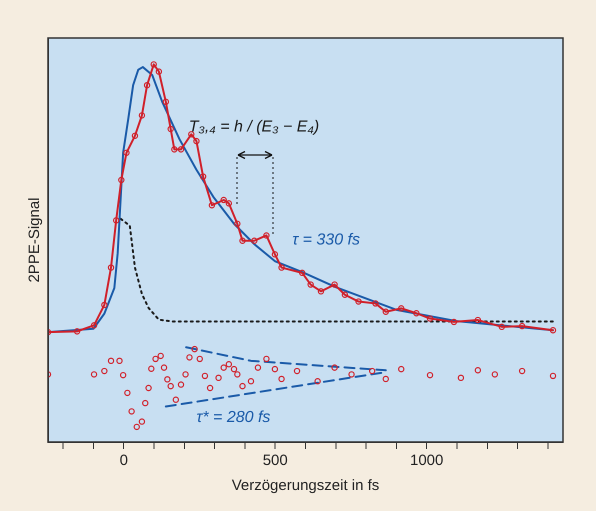  What do you see at coordinates (35, 240) in the screenshot?
I see `y-axis-title: 2PPE-Signal` at bounding box center [35, 240].